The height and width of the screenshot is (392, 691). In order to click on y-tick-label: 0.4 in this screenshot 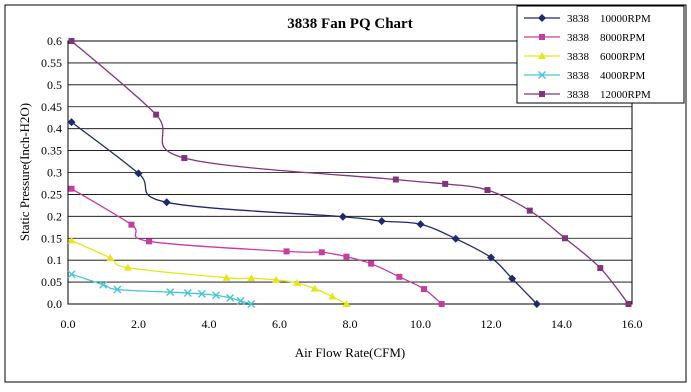, I will do `click(54, 129)`.